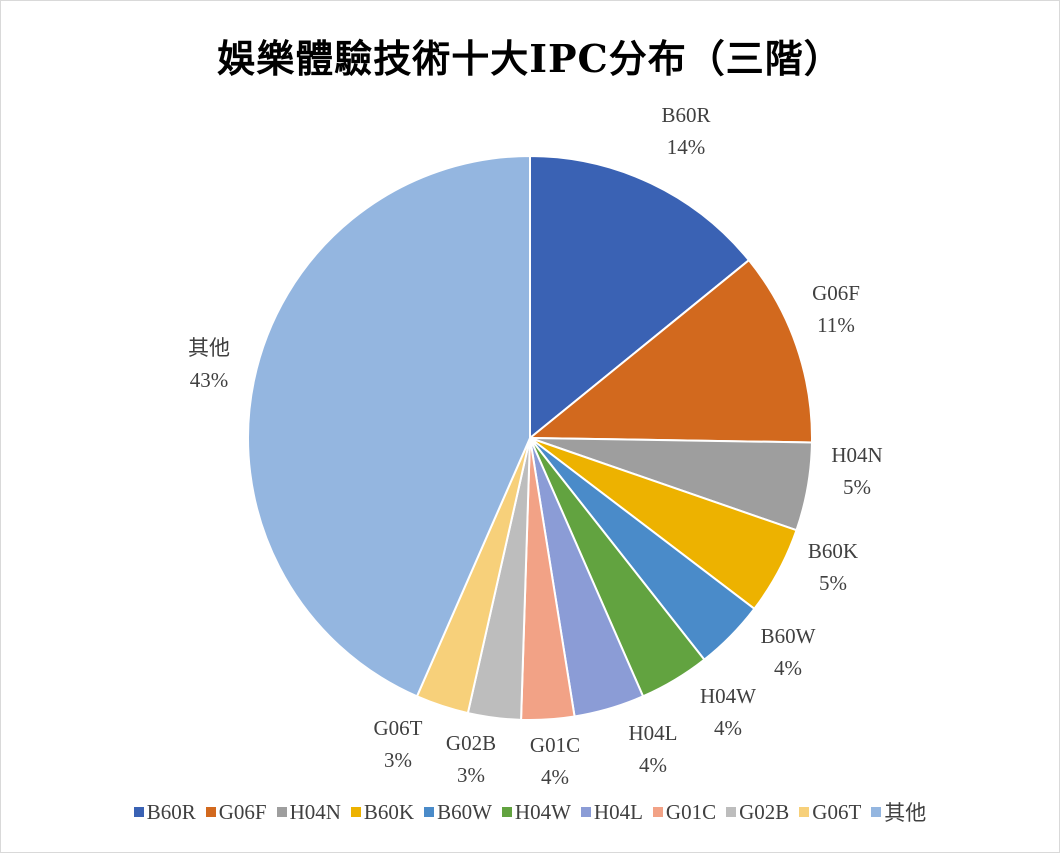 The height and width of the screenshot is (853, 1060). Describe the element at coordinates (555, 777) in the screenshot. I see `data-label-percent-G01C: 4%` at that location.